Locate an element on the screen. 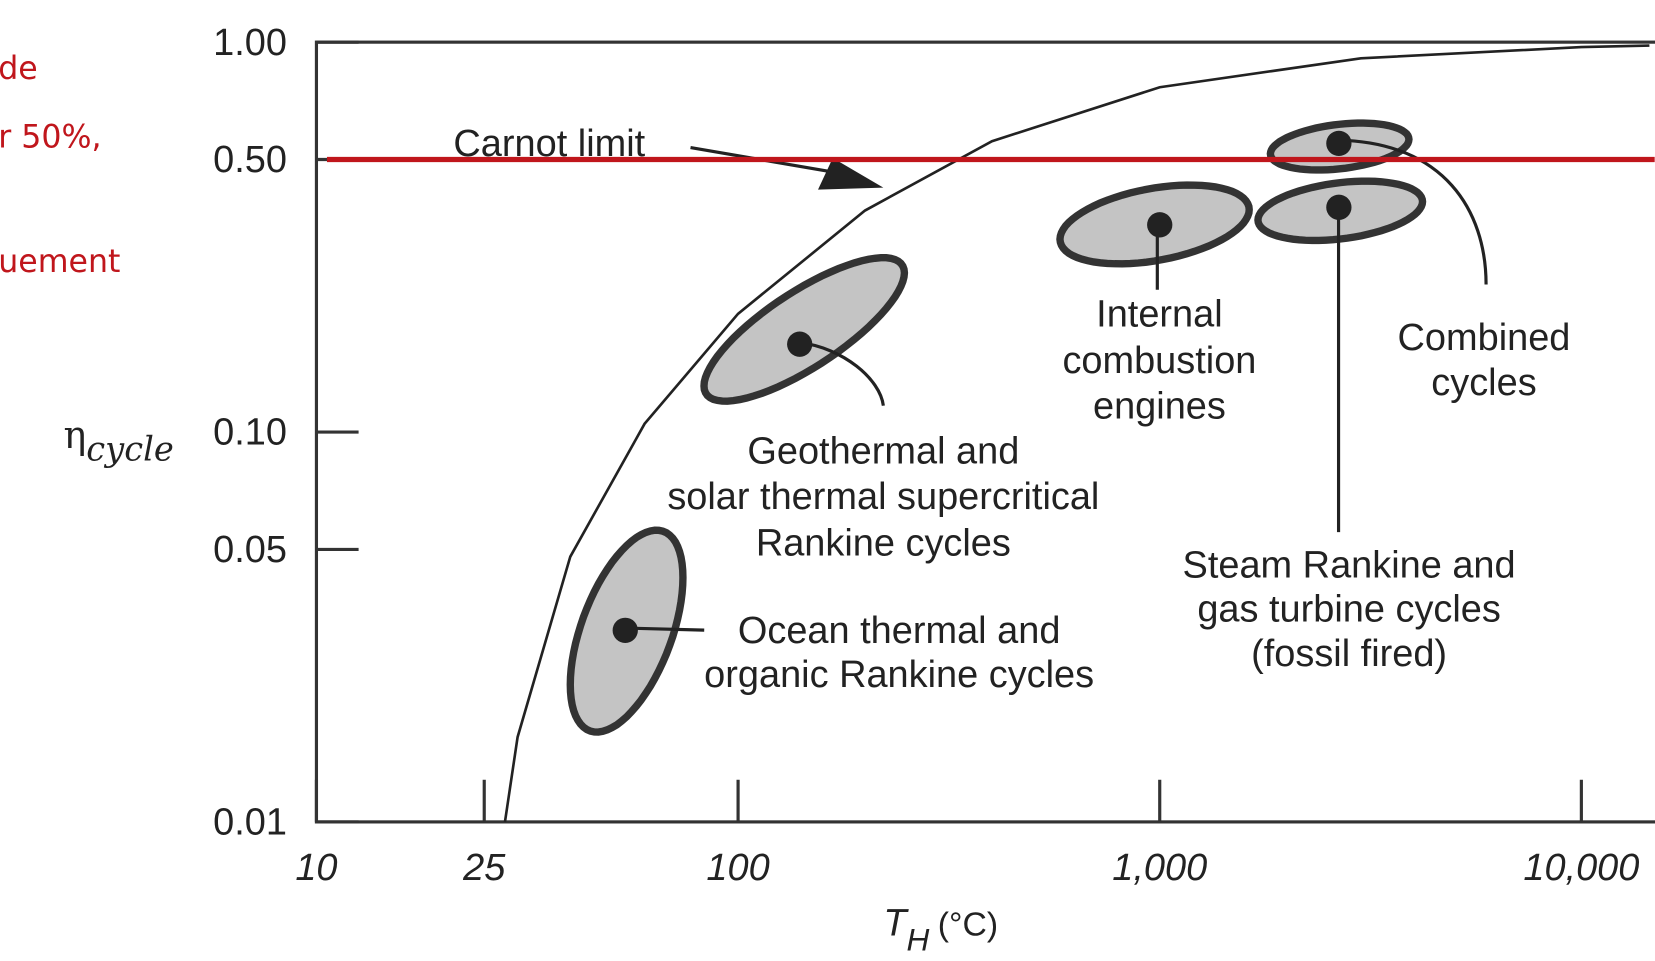 This screenshot has width=1655, height=961. region-label: organic Rankine cycles is located at coordinates (899, 675).